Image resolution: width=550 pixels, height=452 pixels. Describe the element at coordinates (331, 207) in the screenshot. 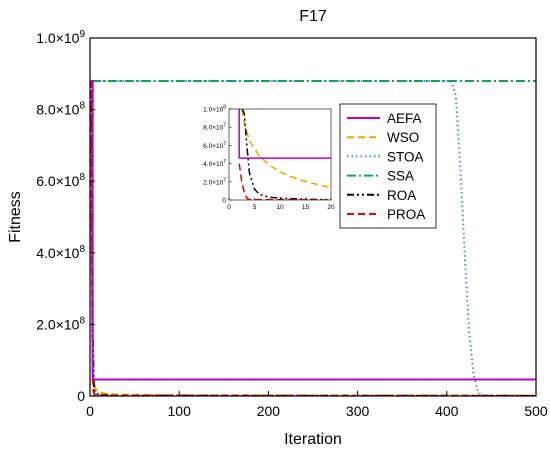

I see `inset-x-tick-label: 20` at that location.